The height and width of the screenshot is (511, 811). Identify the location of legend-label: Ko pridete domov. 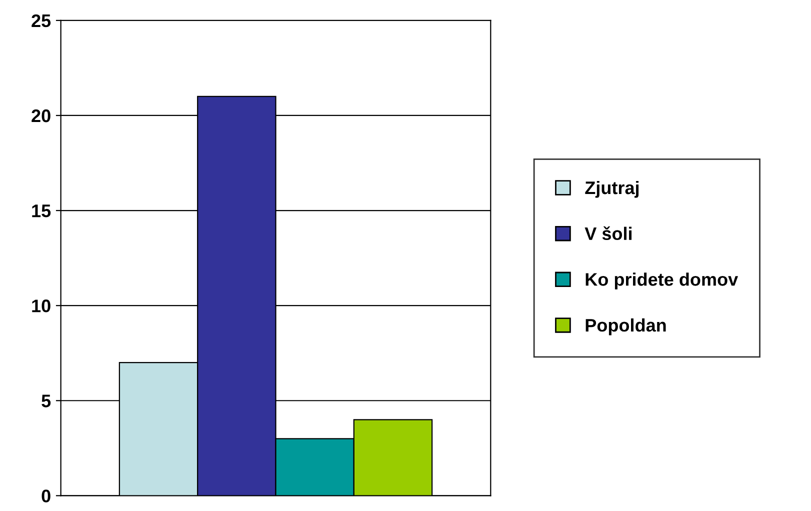
(662, 281).